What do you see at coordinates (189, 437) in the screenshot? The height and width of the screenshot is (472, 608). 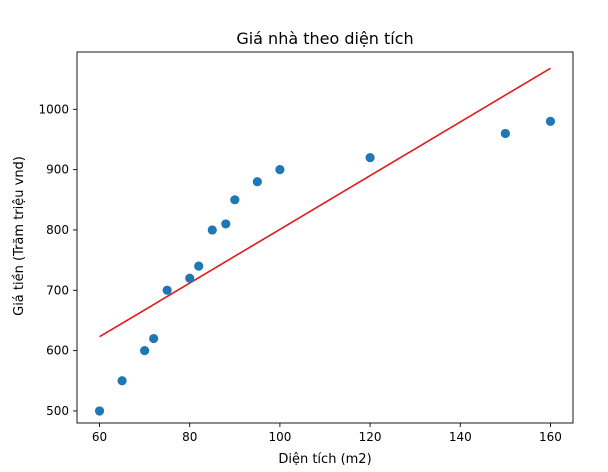 I see `x-tick-label: 80` at bounding box center [189, 437].